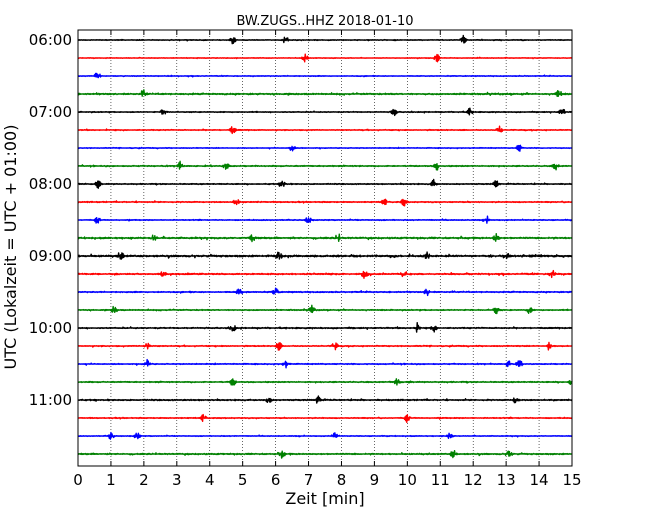 This screenshot has height=520, width=650. I want to click on trace-0645-green, so click(325, 93).